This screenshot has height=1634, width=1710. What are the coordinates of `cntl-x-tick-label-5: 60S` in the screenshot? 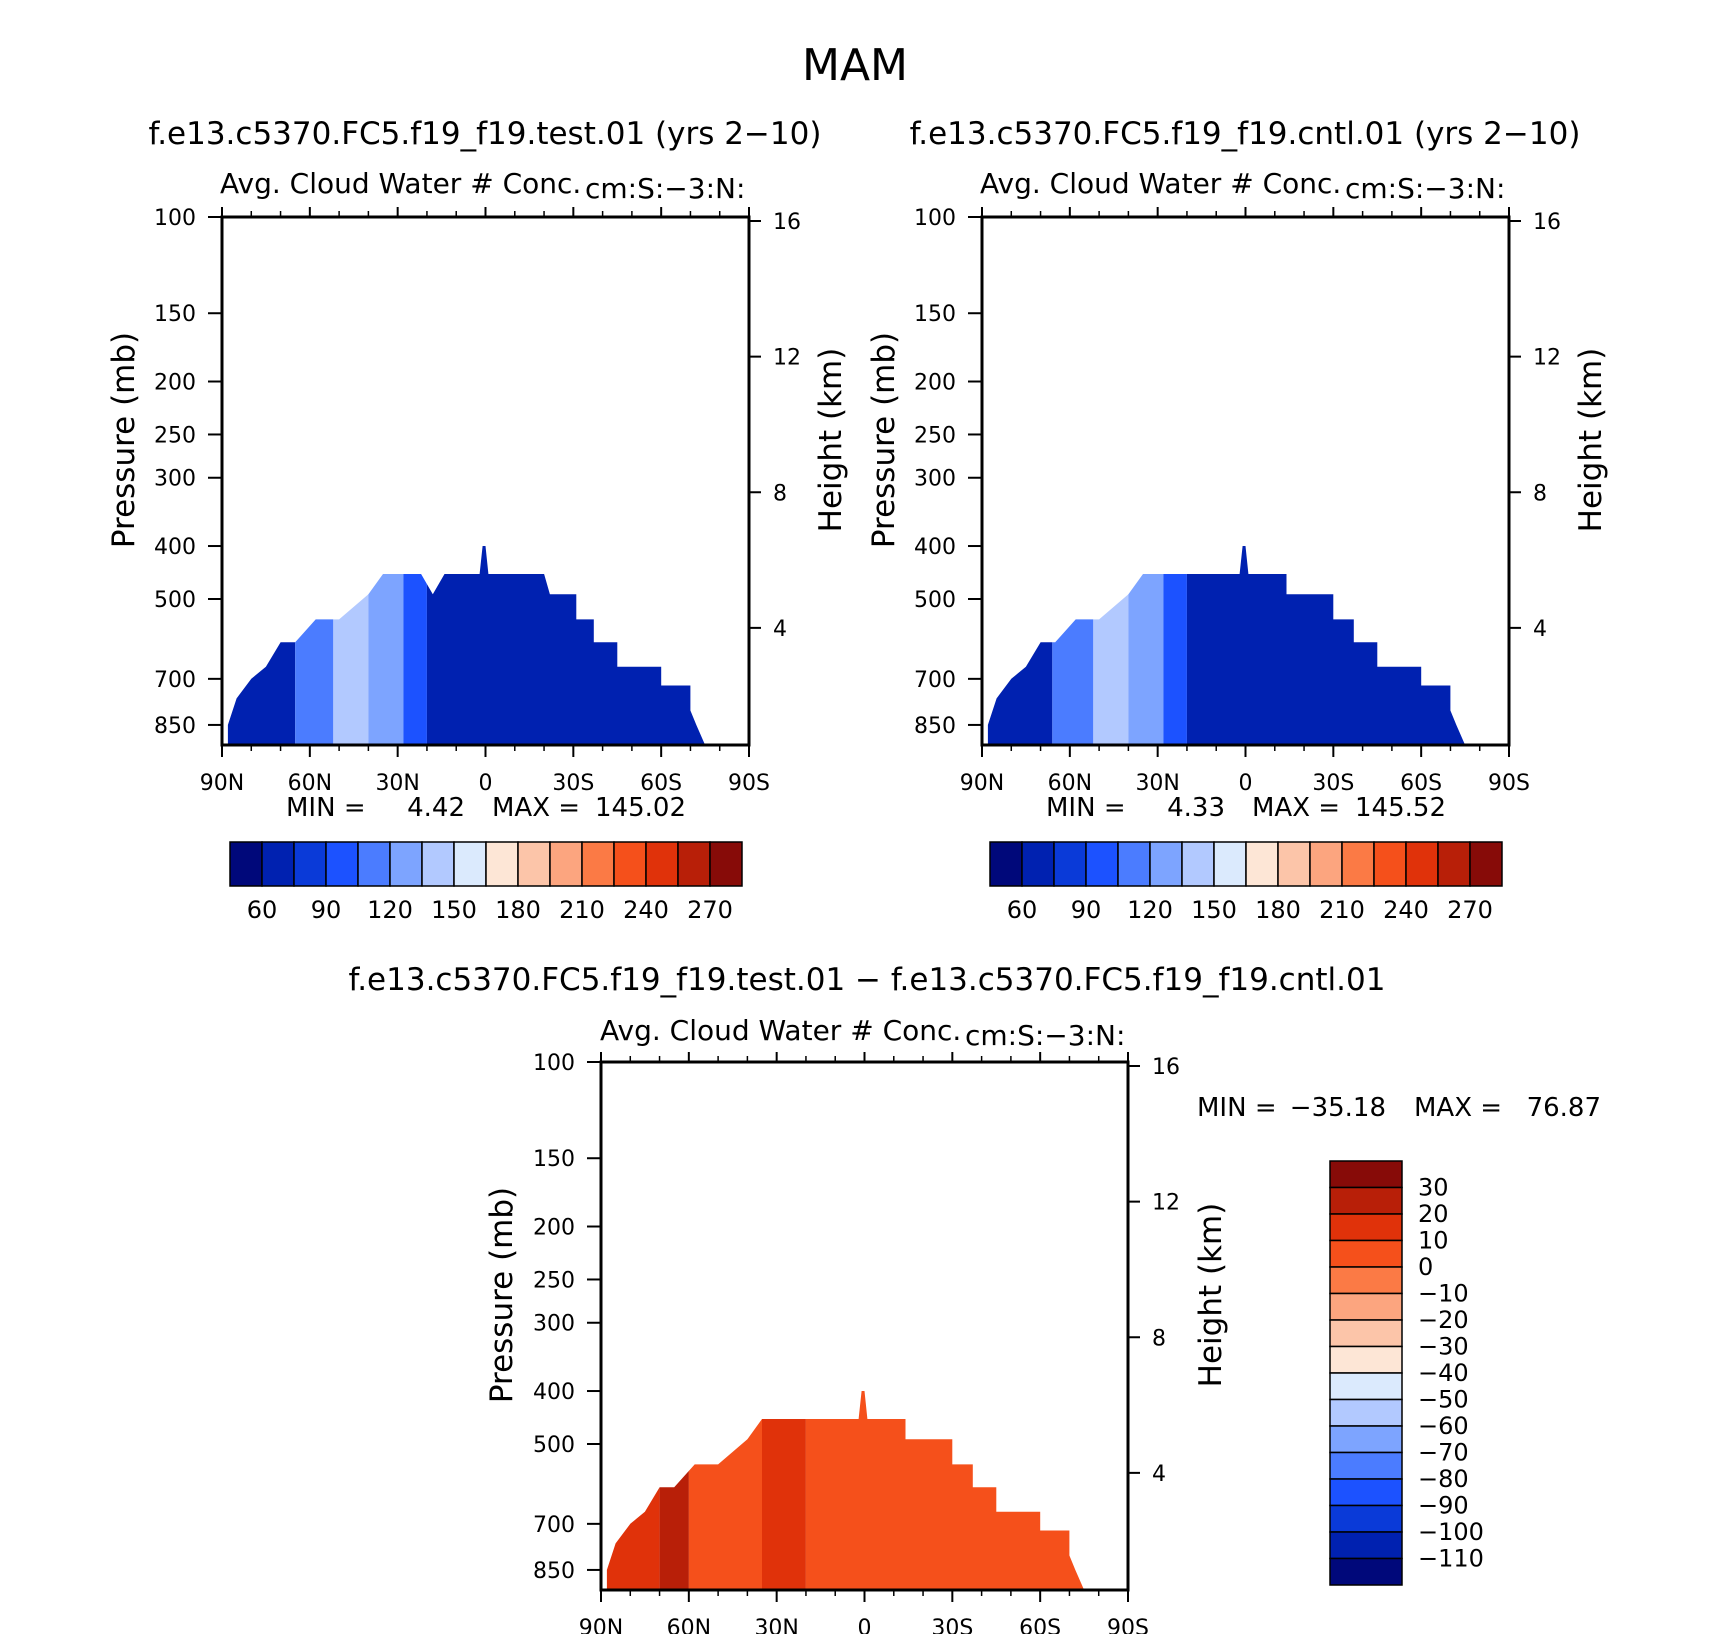 It's located at (1421, 783).